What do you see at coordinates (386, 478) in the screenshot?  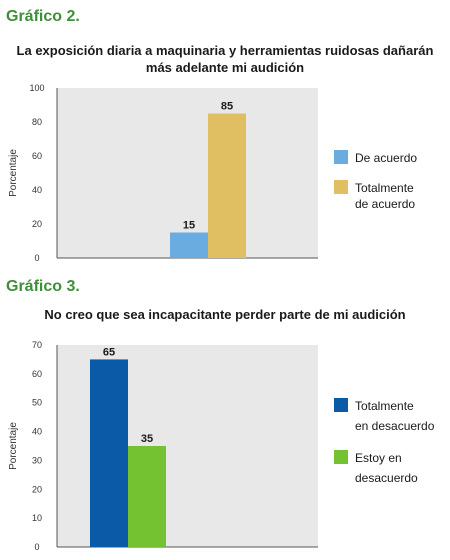 I see `legend-label: desacuerdo` at bounding box center [386, 478].